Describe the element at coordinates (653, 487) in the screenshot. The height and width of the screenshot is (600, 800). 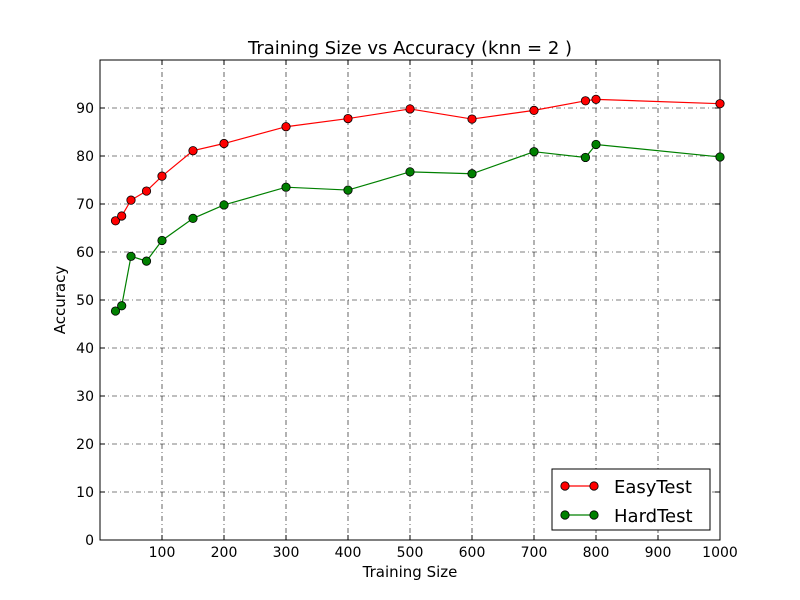
I see `legend-label: EasyTest` at that location.